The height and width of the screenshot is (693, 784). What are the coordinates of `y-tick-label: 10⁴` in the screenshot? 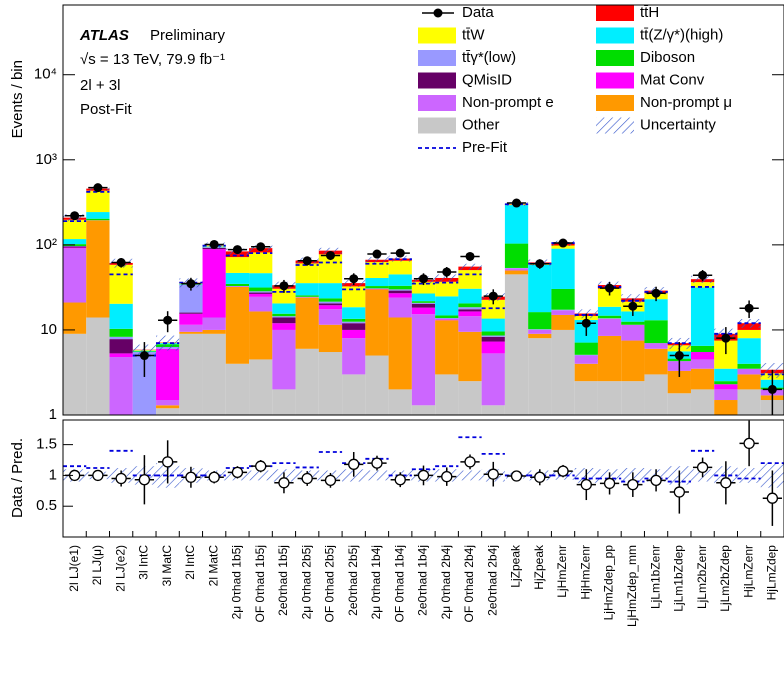 It's located at (45, 74).